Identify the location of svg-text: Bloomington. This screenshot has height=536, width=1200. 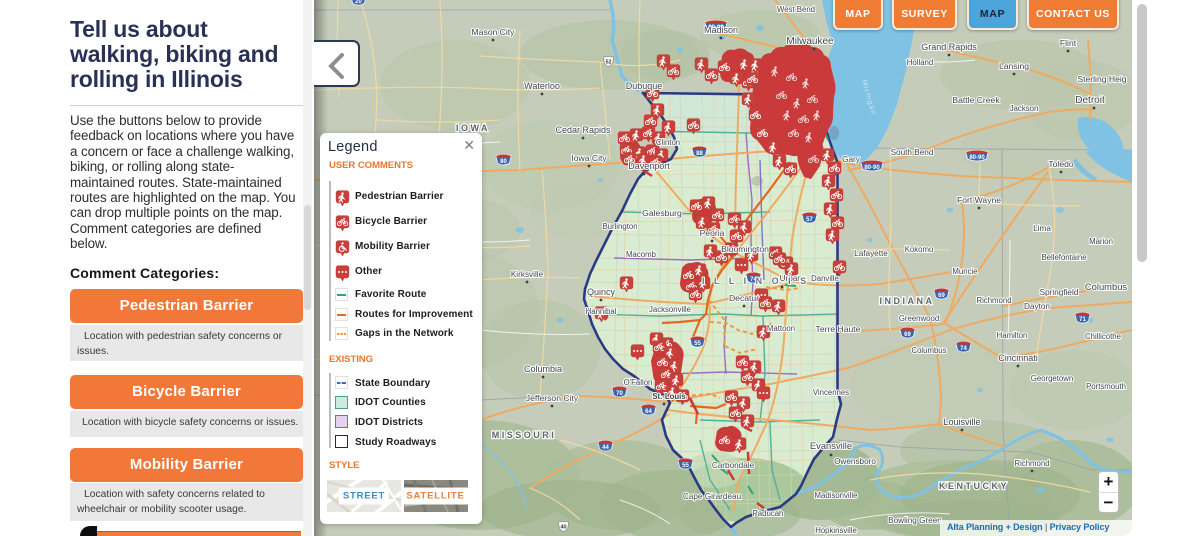
(745, 249).